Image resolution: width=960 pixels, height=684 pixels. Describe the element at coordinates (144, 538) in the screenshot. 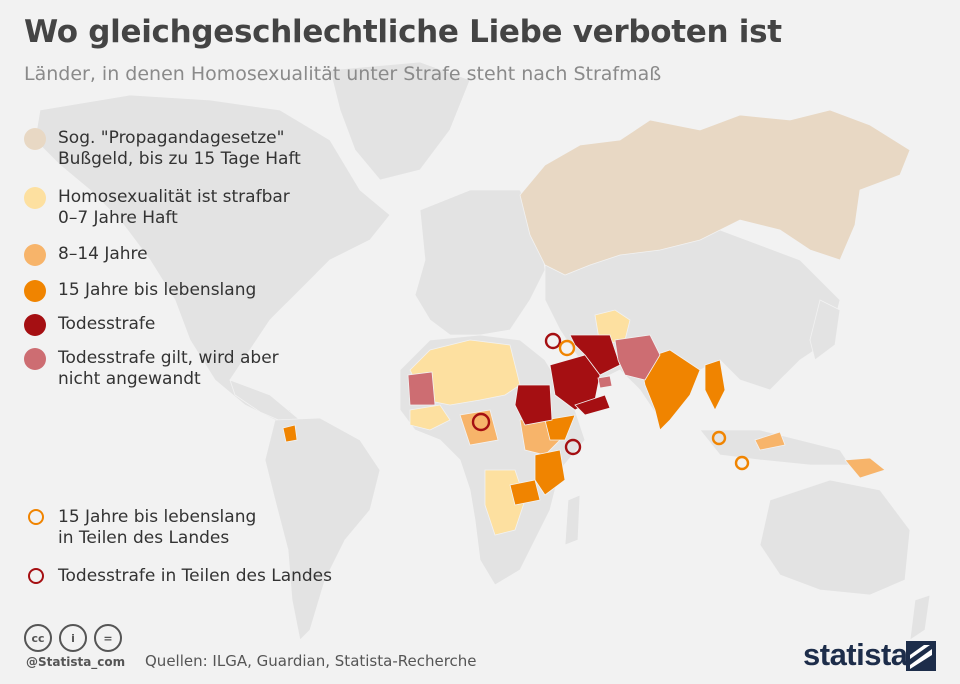

I see `legend-label: in Teilen des Landes` at that location.